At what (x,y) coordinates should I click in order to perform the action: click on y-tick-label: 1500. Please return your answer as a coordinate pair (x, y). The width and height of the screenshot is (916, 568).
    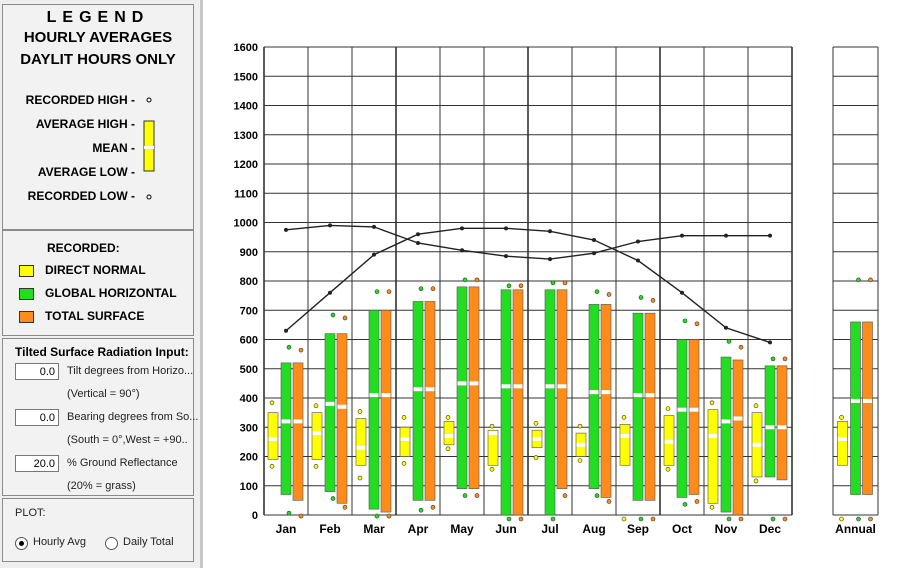
    Looking at the image, I should click on (246, 77).